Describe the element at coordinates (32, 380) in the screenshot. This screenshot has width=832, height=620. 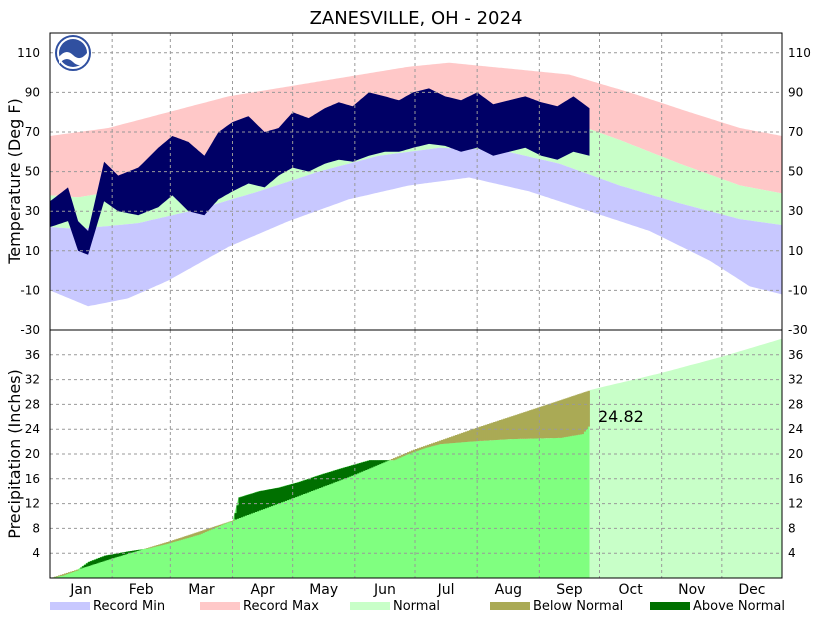
I see `y-tick-label: 32` at that location.